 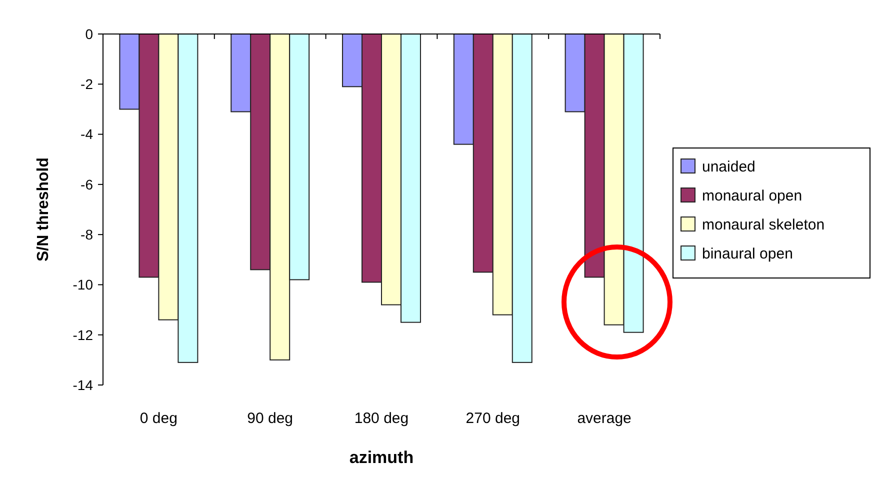 I want to click on legend-label: binaural open, so click(x=747, y=253).